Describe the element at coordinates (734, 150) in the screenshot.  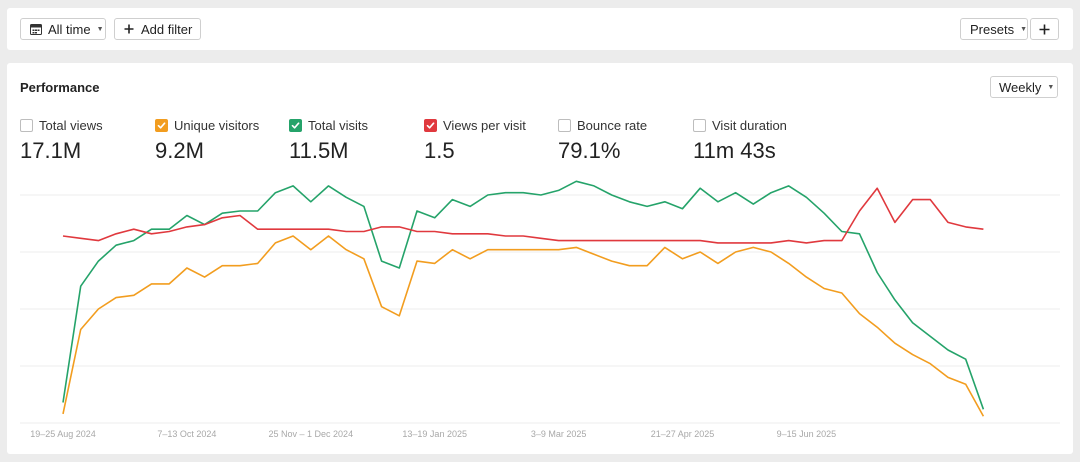
I see `metric-value: 11m 43s` at that location.